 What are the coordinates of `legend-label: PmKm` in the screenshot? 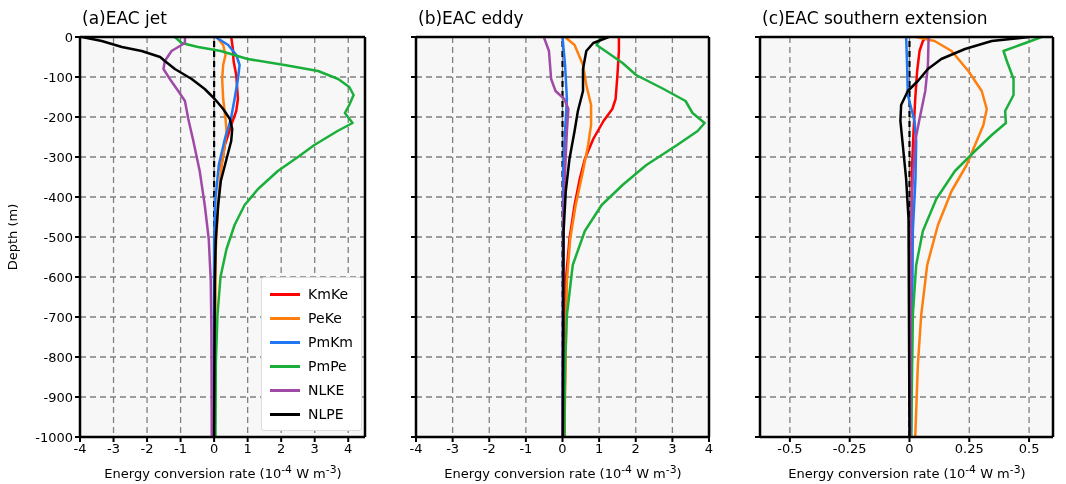 It's located at (330, 342).